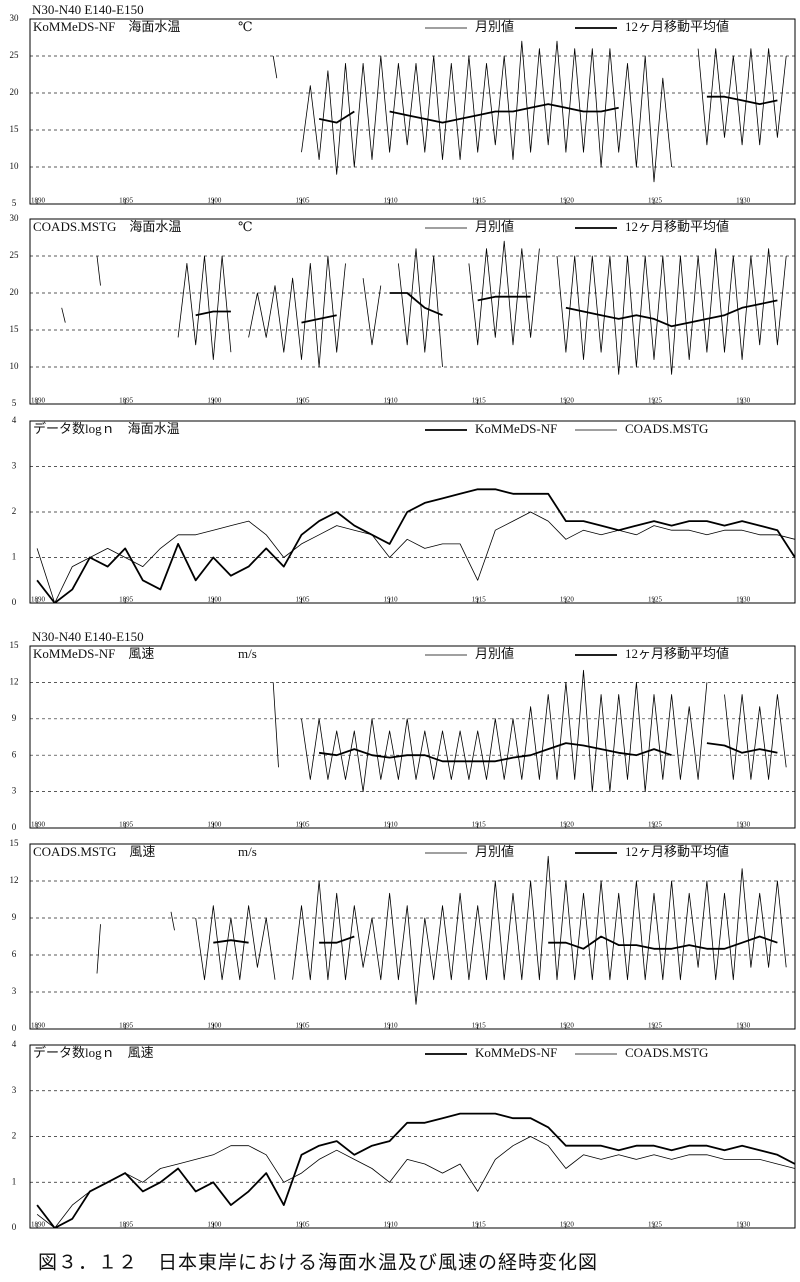  What do you see at coordinates (247, 653) in the screenshot?
I see `unit-label: m/s` at bounding box center [247, 653].